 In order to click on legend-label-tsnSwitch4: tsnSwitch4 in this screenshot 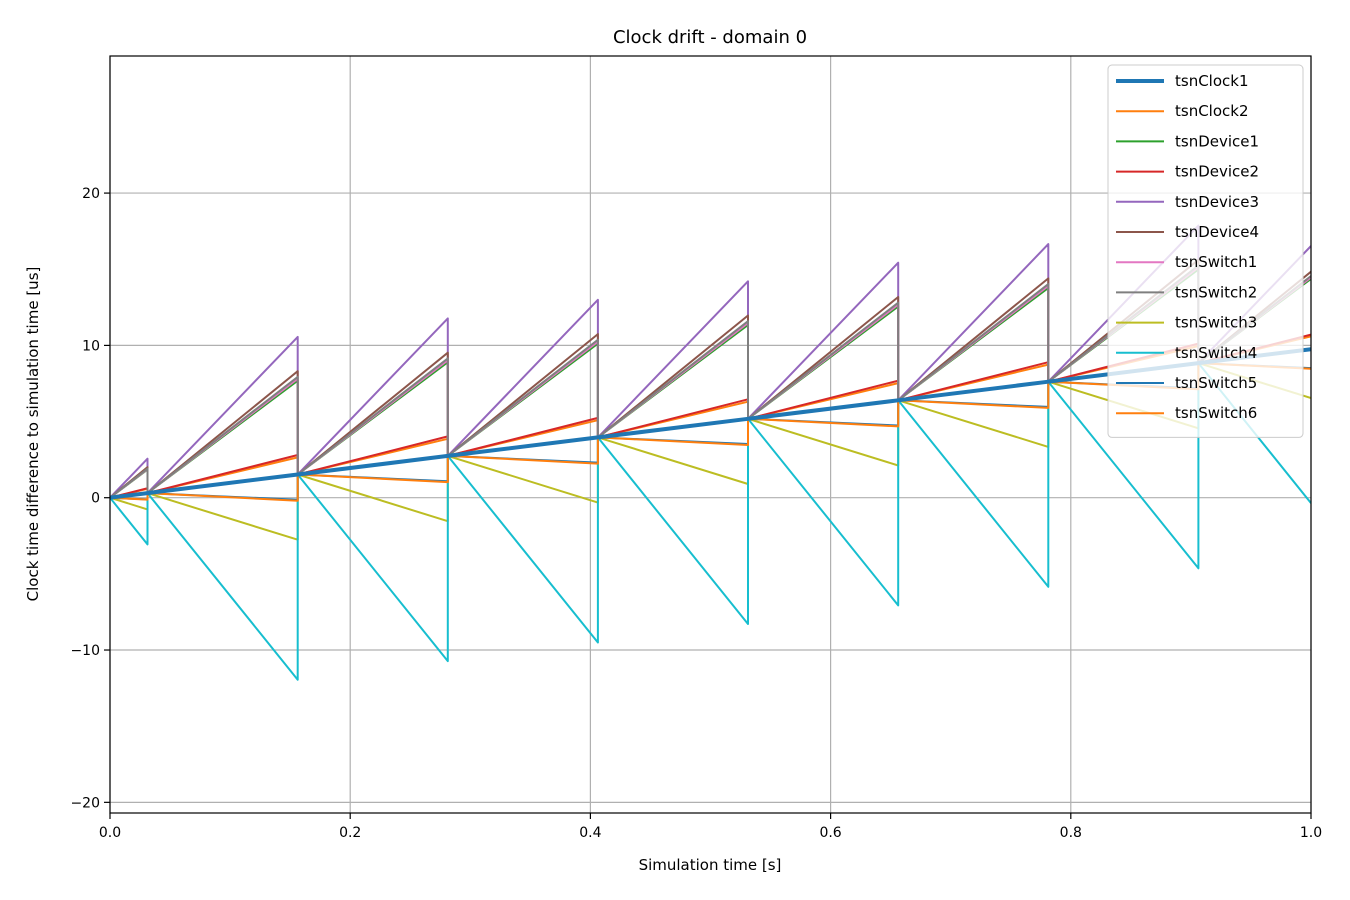, I will do `click(1216, 353)`.